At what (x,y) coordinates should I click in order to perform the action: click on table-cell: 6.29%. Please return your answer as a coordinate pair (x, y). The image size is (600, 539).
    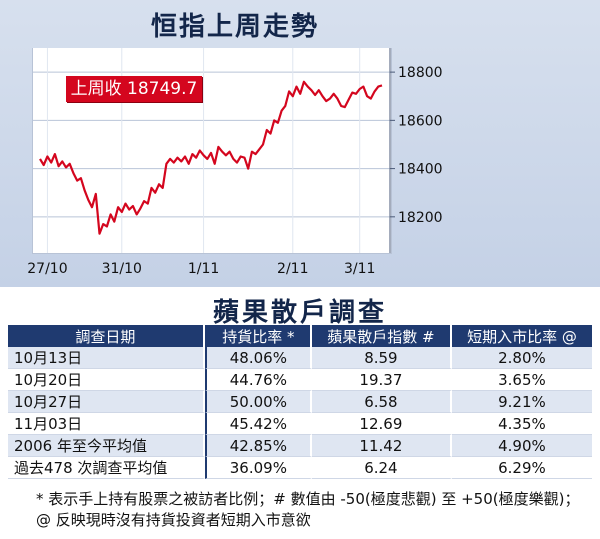
    Looking at the image, I should click on (521, 468).